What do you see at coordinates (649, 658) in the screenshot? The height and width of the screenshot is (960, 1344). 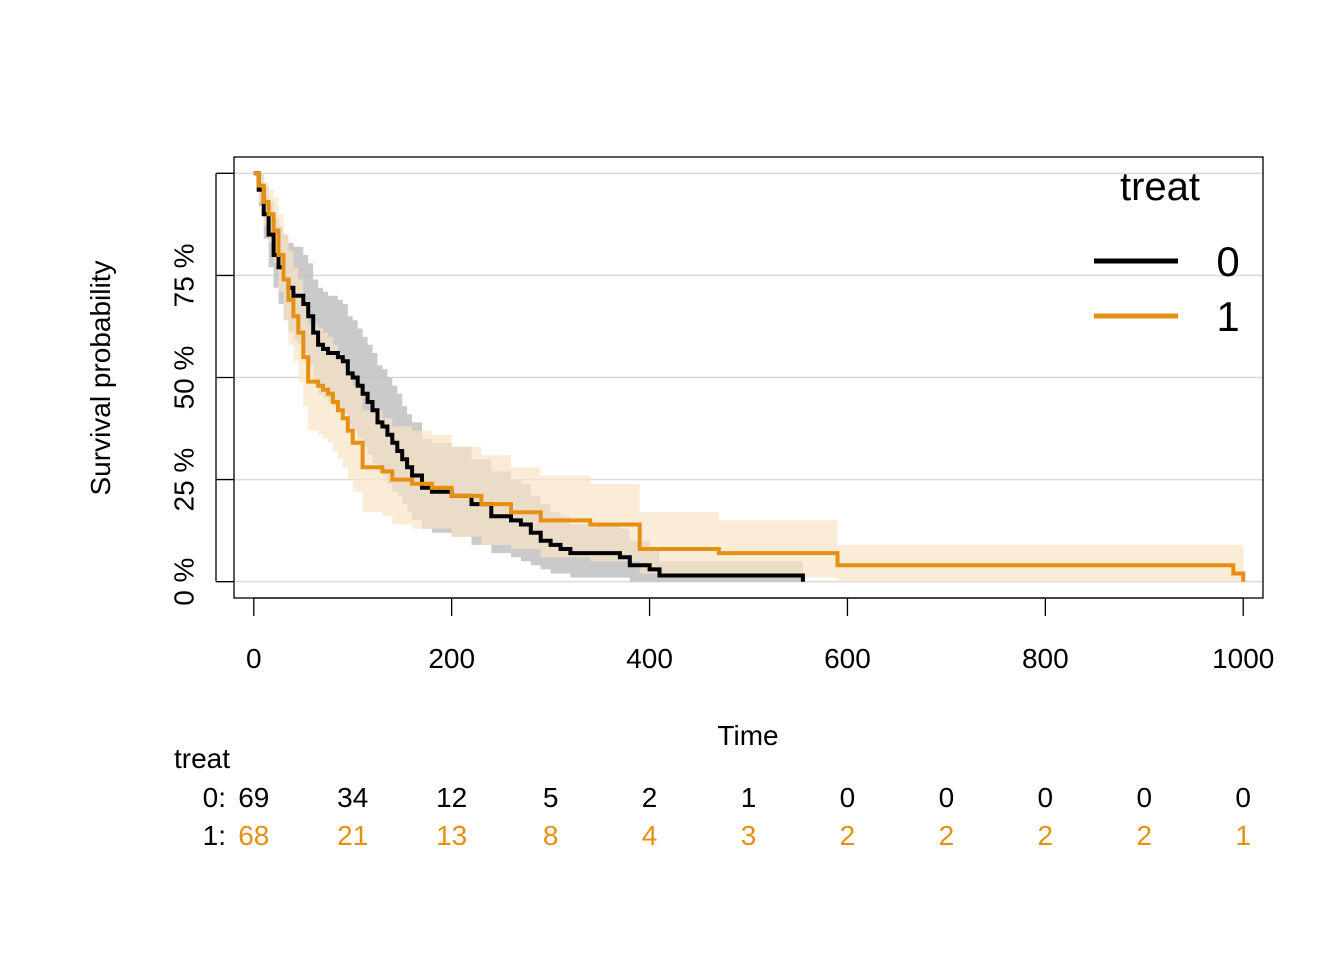 I see `x-tick-label: 400` at bounding box center [649, 658].